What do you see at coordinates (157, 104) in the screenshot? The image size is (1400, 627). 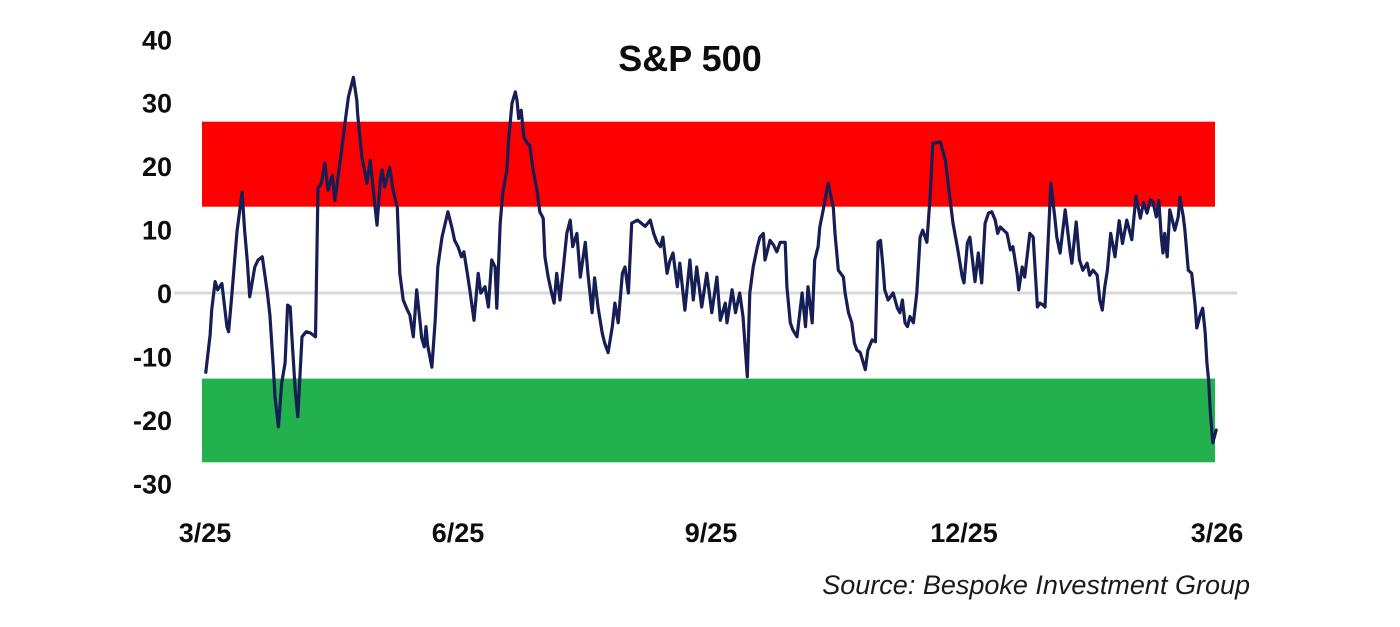 I see `y-tick-label: 30` at bounding box center [157, 104].